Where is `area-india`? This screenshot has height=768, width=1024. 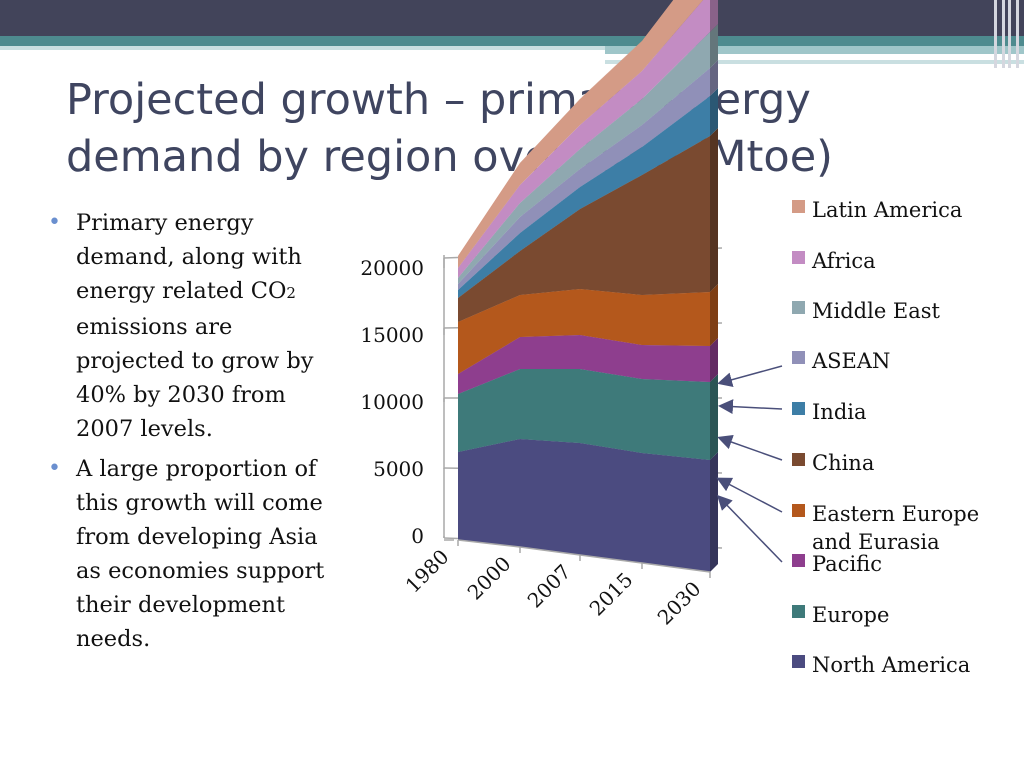 area-india is located at coordinates (584, 197).